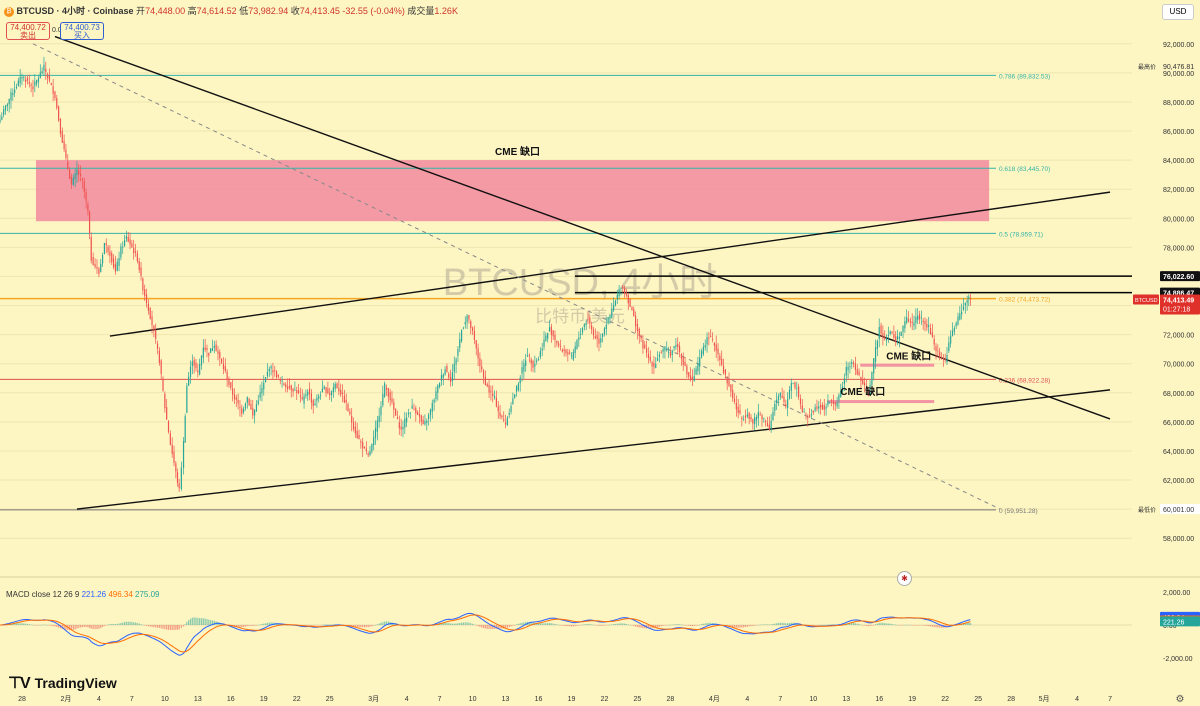  What do you see at coordinates (82, 31) in the screenshot?
I see `buy-button: 74,400.73 买入` at bounding box center [82, 31].